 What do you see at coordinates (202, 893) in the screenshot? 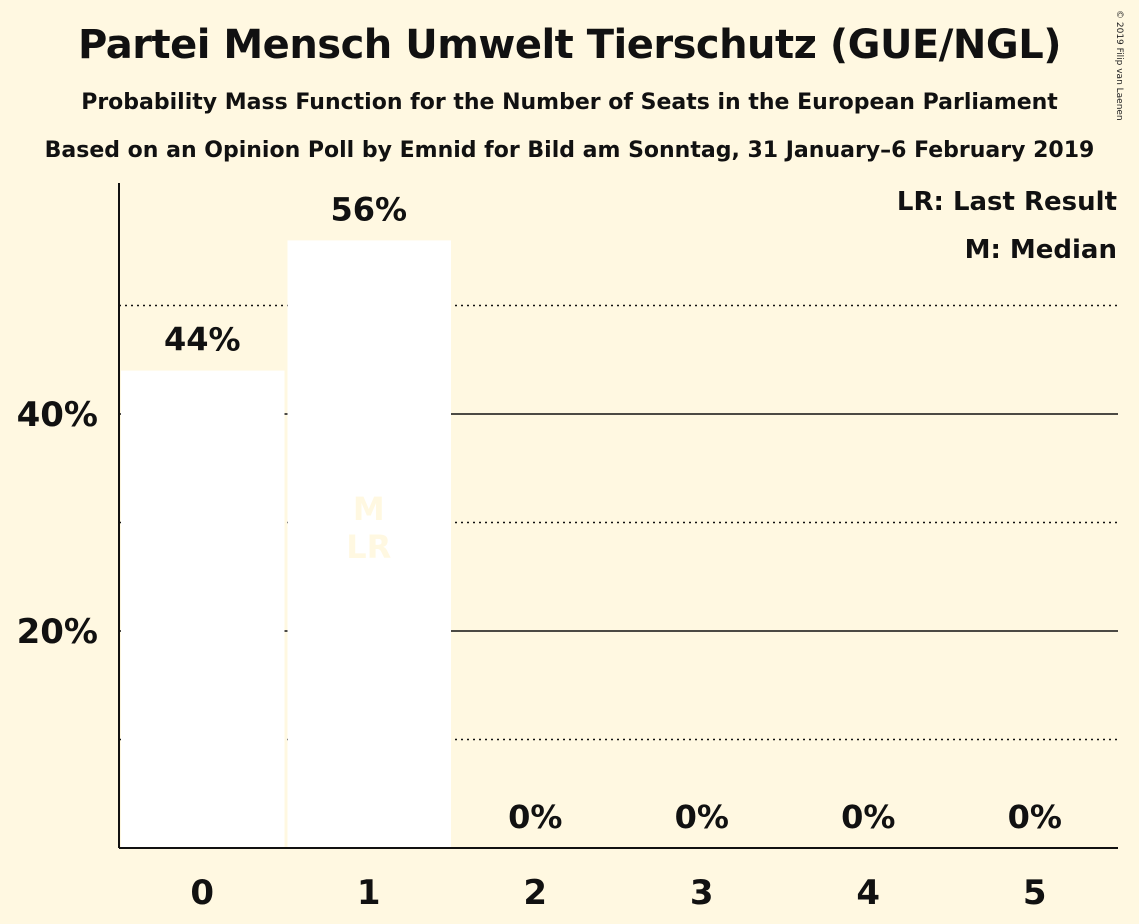
I see `x-tick-label: 0` at bounding box center [202, 893].